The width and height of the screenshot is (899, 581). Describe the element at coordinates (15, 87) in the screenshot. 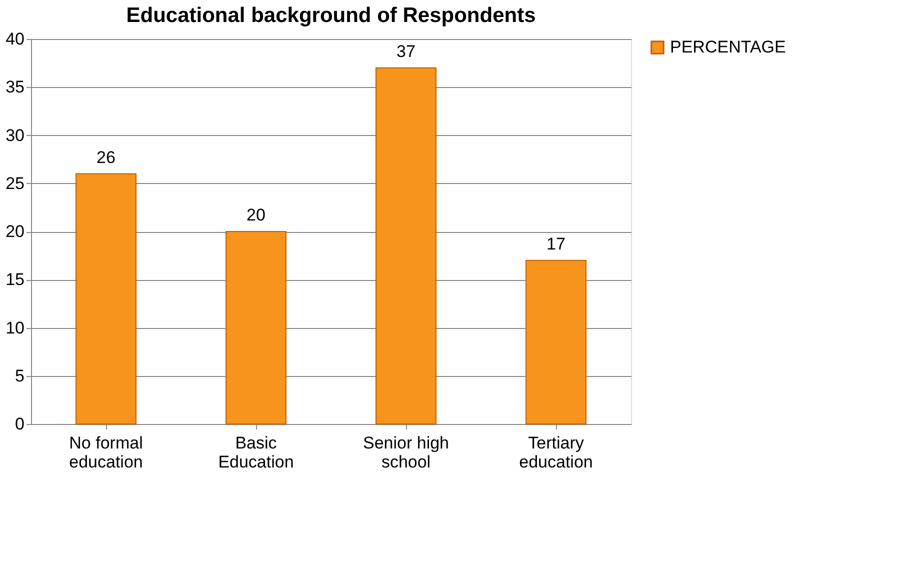

I see `y-tick-label: 35` at that location.